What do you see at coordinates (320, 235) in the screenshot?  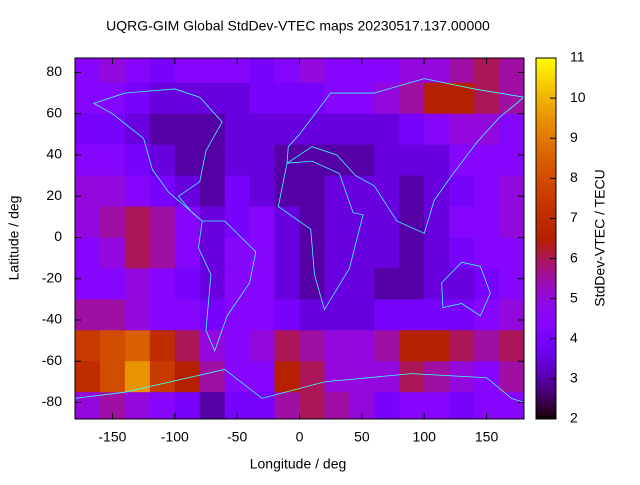 I see `coastline` at bounding box center [320, 235].